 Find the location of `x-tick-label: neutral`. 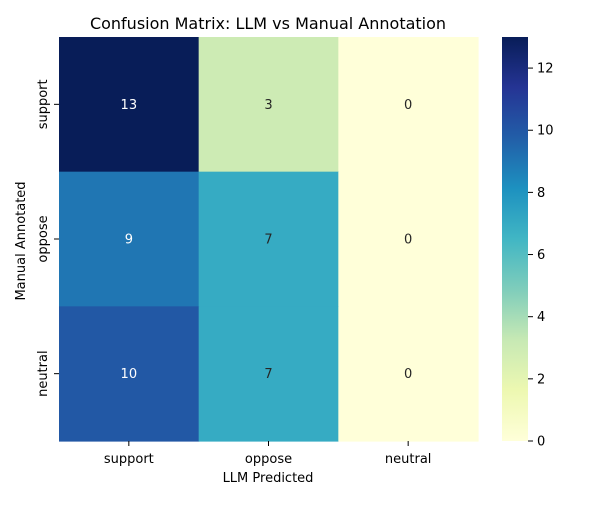

x-tick-label: neutral is located at coordinates (408, 459).